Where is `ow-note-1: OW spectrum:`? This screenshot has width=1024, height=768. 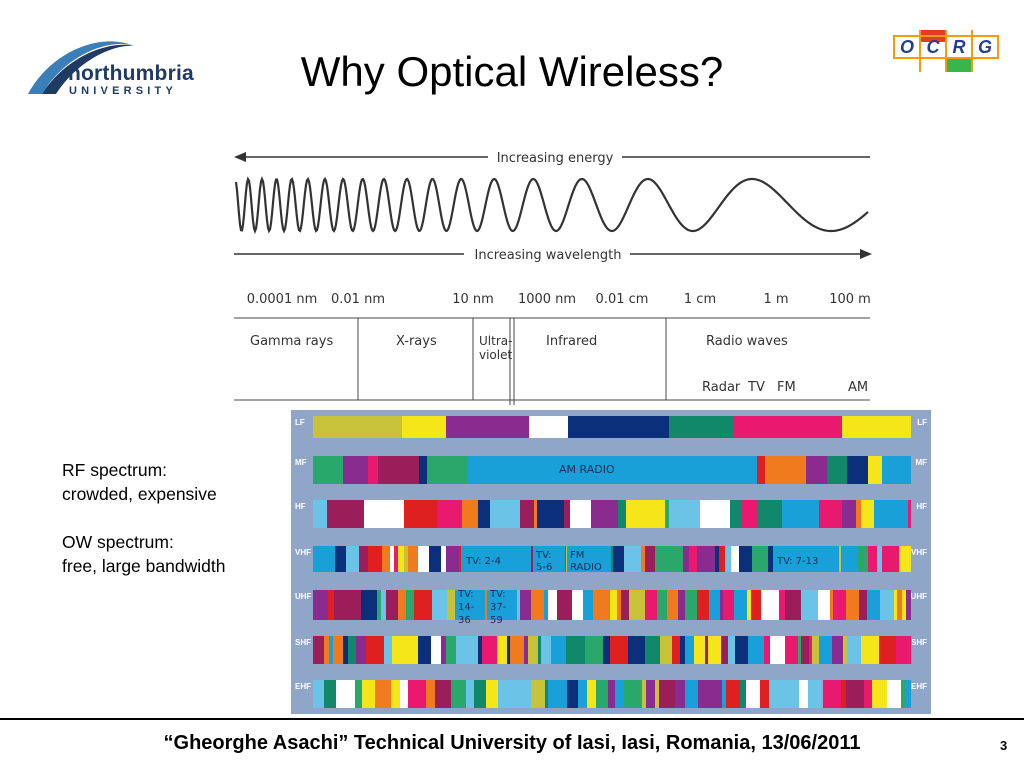
ow-note-1: OW spectrum: is located at coordinates (118, 542).